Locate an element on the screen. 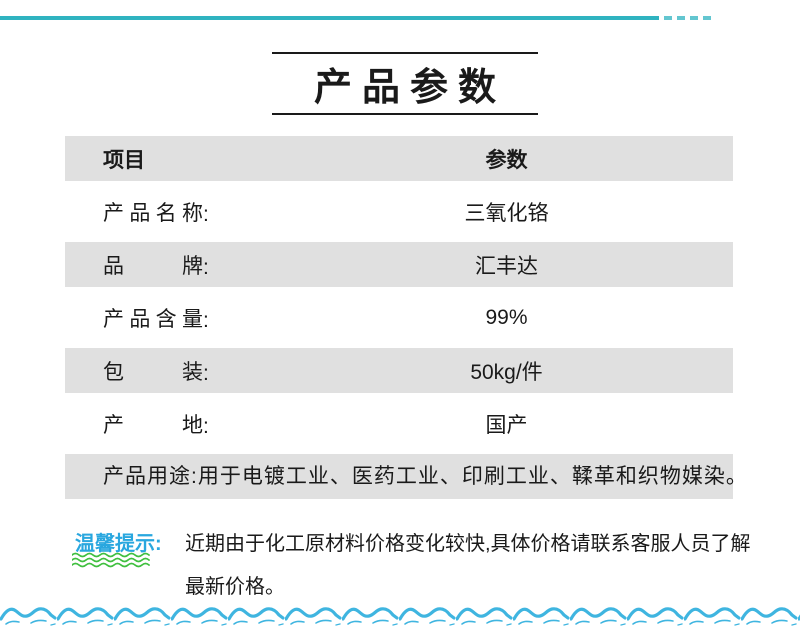 The width and height of the screenshot is (800, 632). row-label: 产品名称: is located at coordinates (172, 212).